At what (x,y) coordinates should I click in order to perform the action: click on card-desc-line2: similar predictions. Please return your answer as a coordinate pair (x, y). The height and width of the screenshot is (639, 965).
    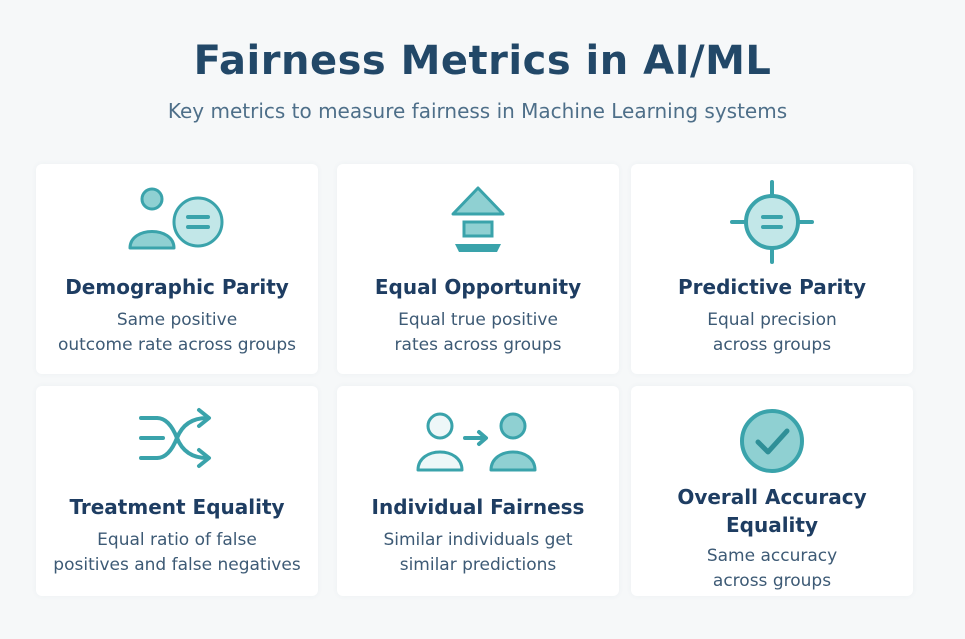
    Looking at the image, I should click on (478, 565).